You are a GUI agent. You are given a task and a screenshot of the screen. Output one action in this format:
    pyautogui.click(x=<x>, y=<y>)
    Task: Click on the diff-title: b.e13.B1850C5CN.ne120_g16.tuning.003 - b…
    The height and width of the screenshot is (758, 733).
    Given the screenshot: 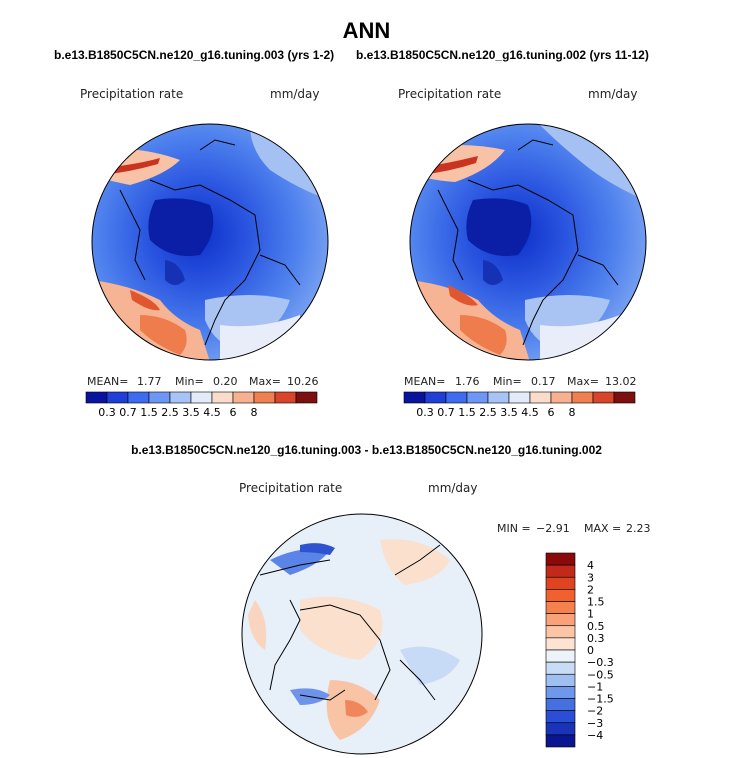 What is the action you would take?
    pyautogui.click(x=366, y=450)
    